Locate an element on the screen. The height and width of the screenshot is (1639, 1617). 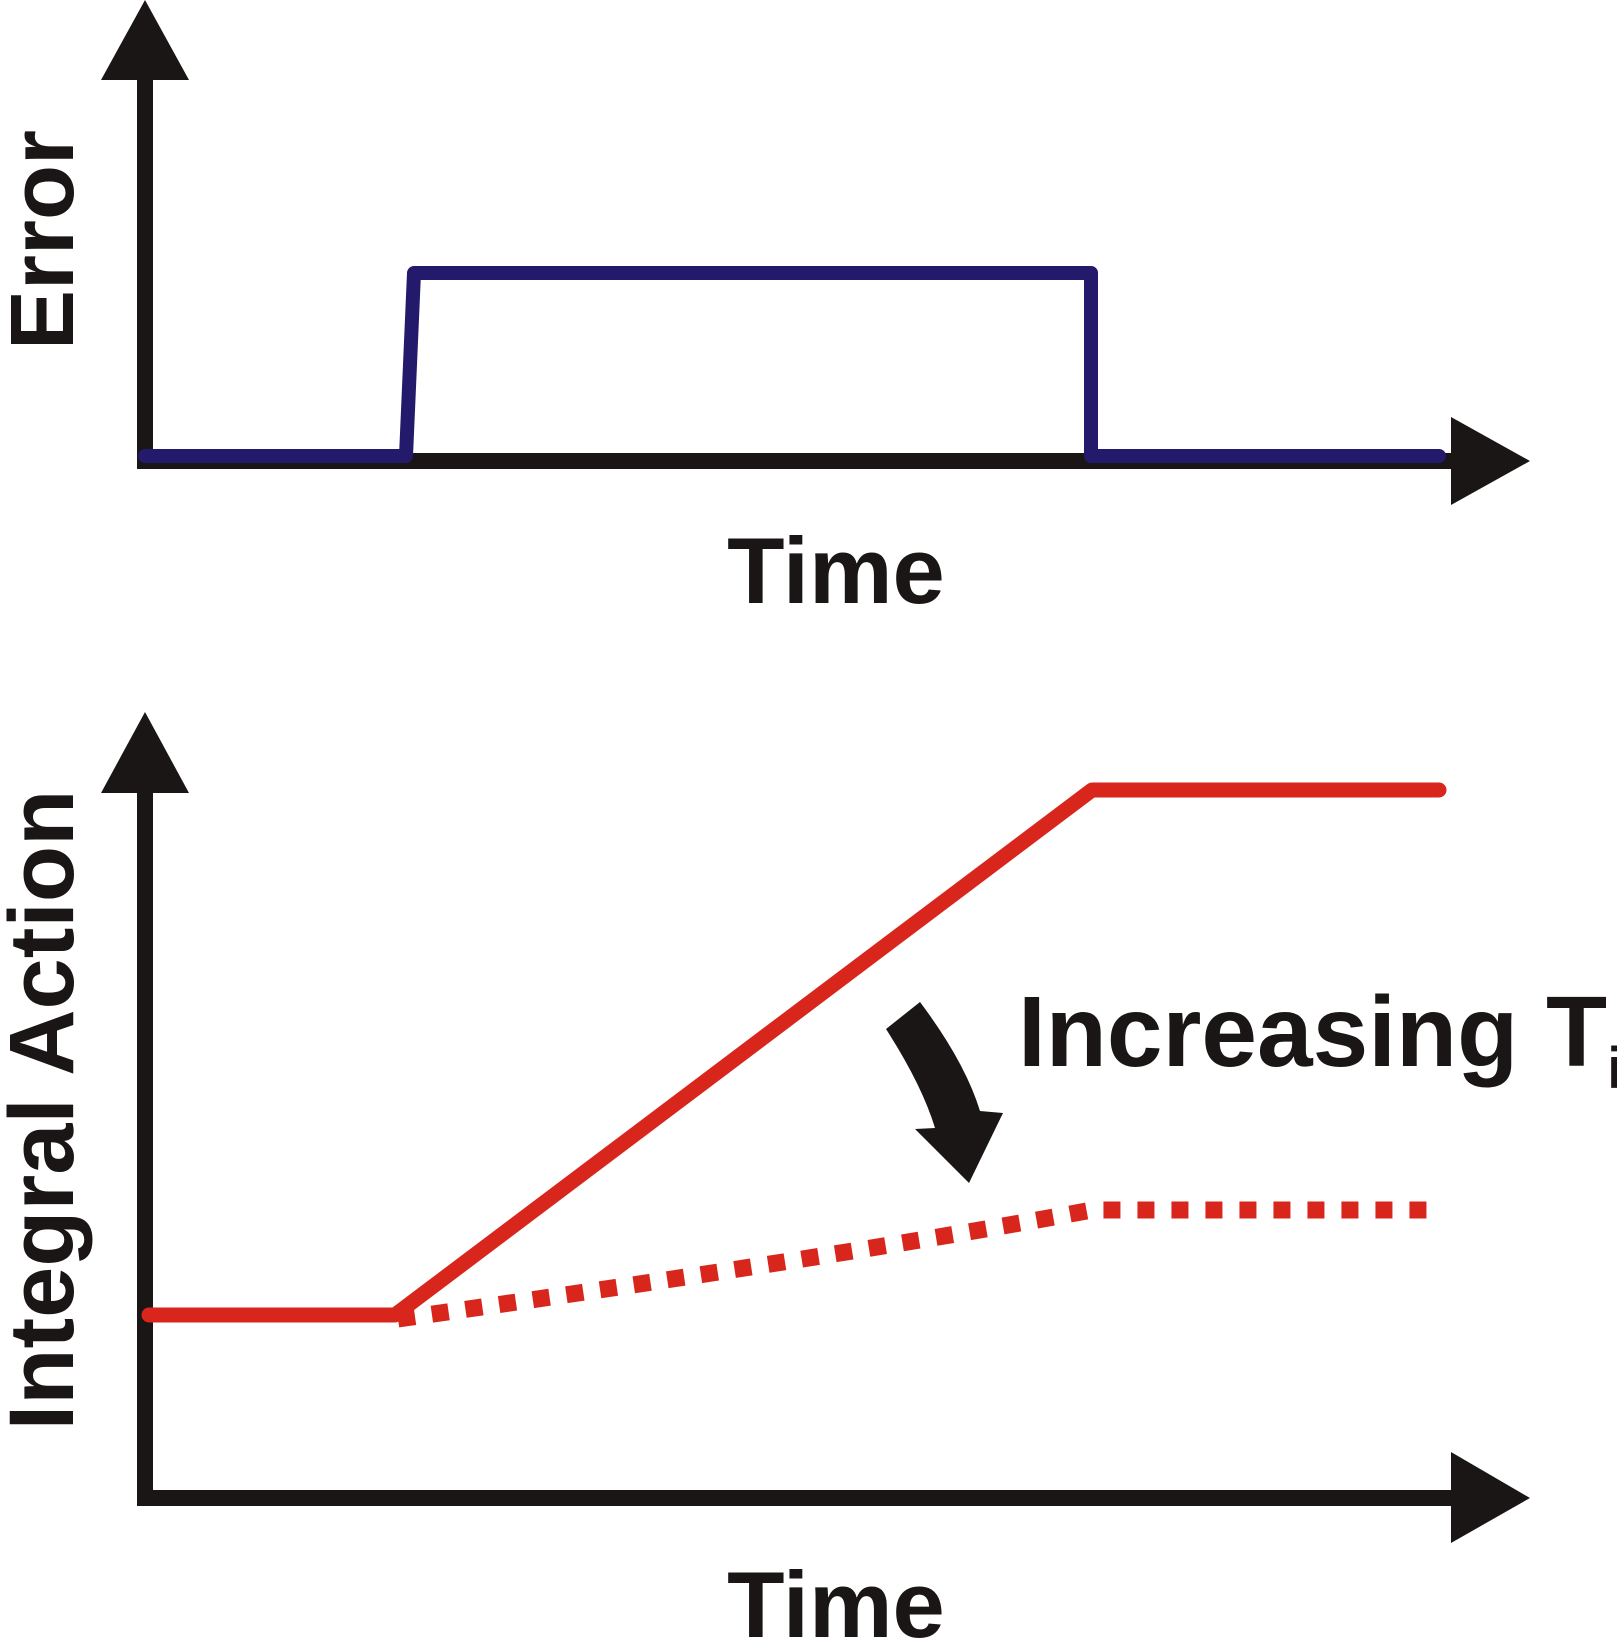
error-x-axis-arrowhead is located at coordinates (1490, 461).